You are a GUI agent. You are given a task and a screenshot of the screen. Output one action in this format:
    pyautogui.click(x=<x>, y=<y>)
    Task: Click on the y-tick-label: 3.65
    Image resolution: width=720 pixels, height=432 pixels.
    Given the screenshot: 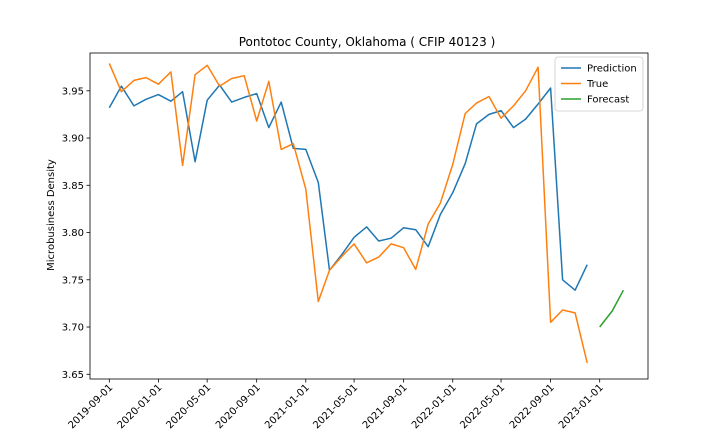 What is the action you would take?
    pyautogui.click(x=73, y=375)
    